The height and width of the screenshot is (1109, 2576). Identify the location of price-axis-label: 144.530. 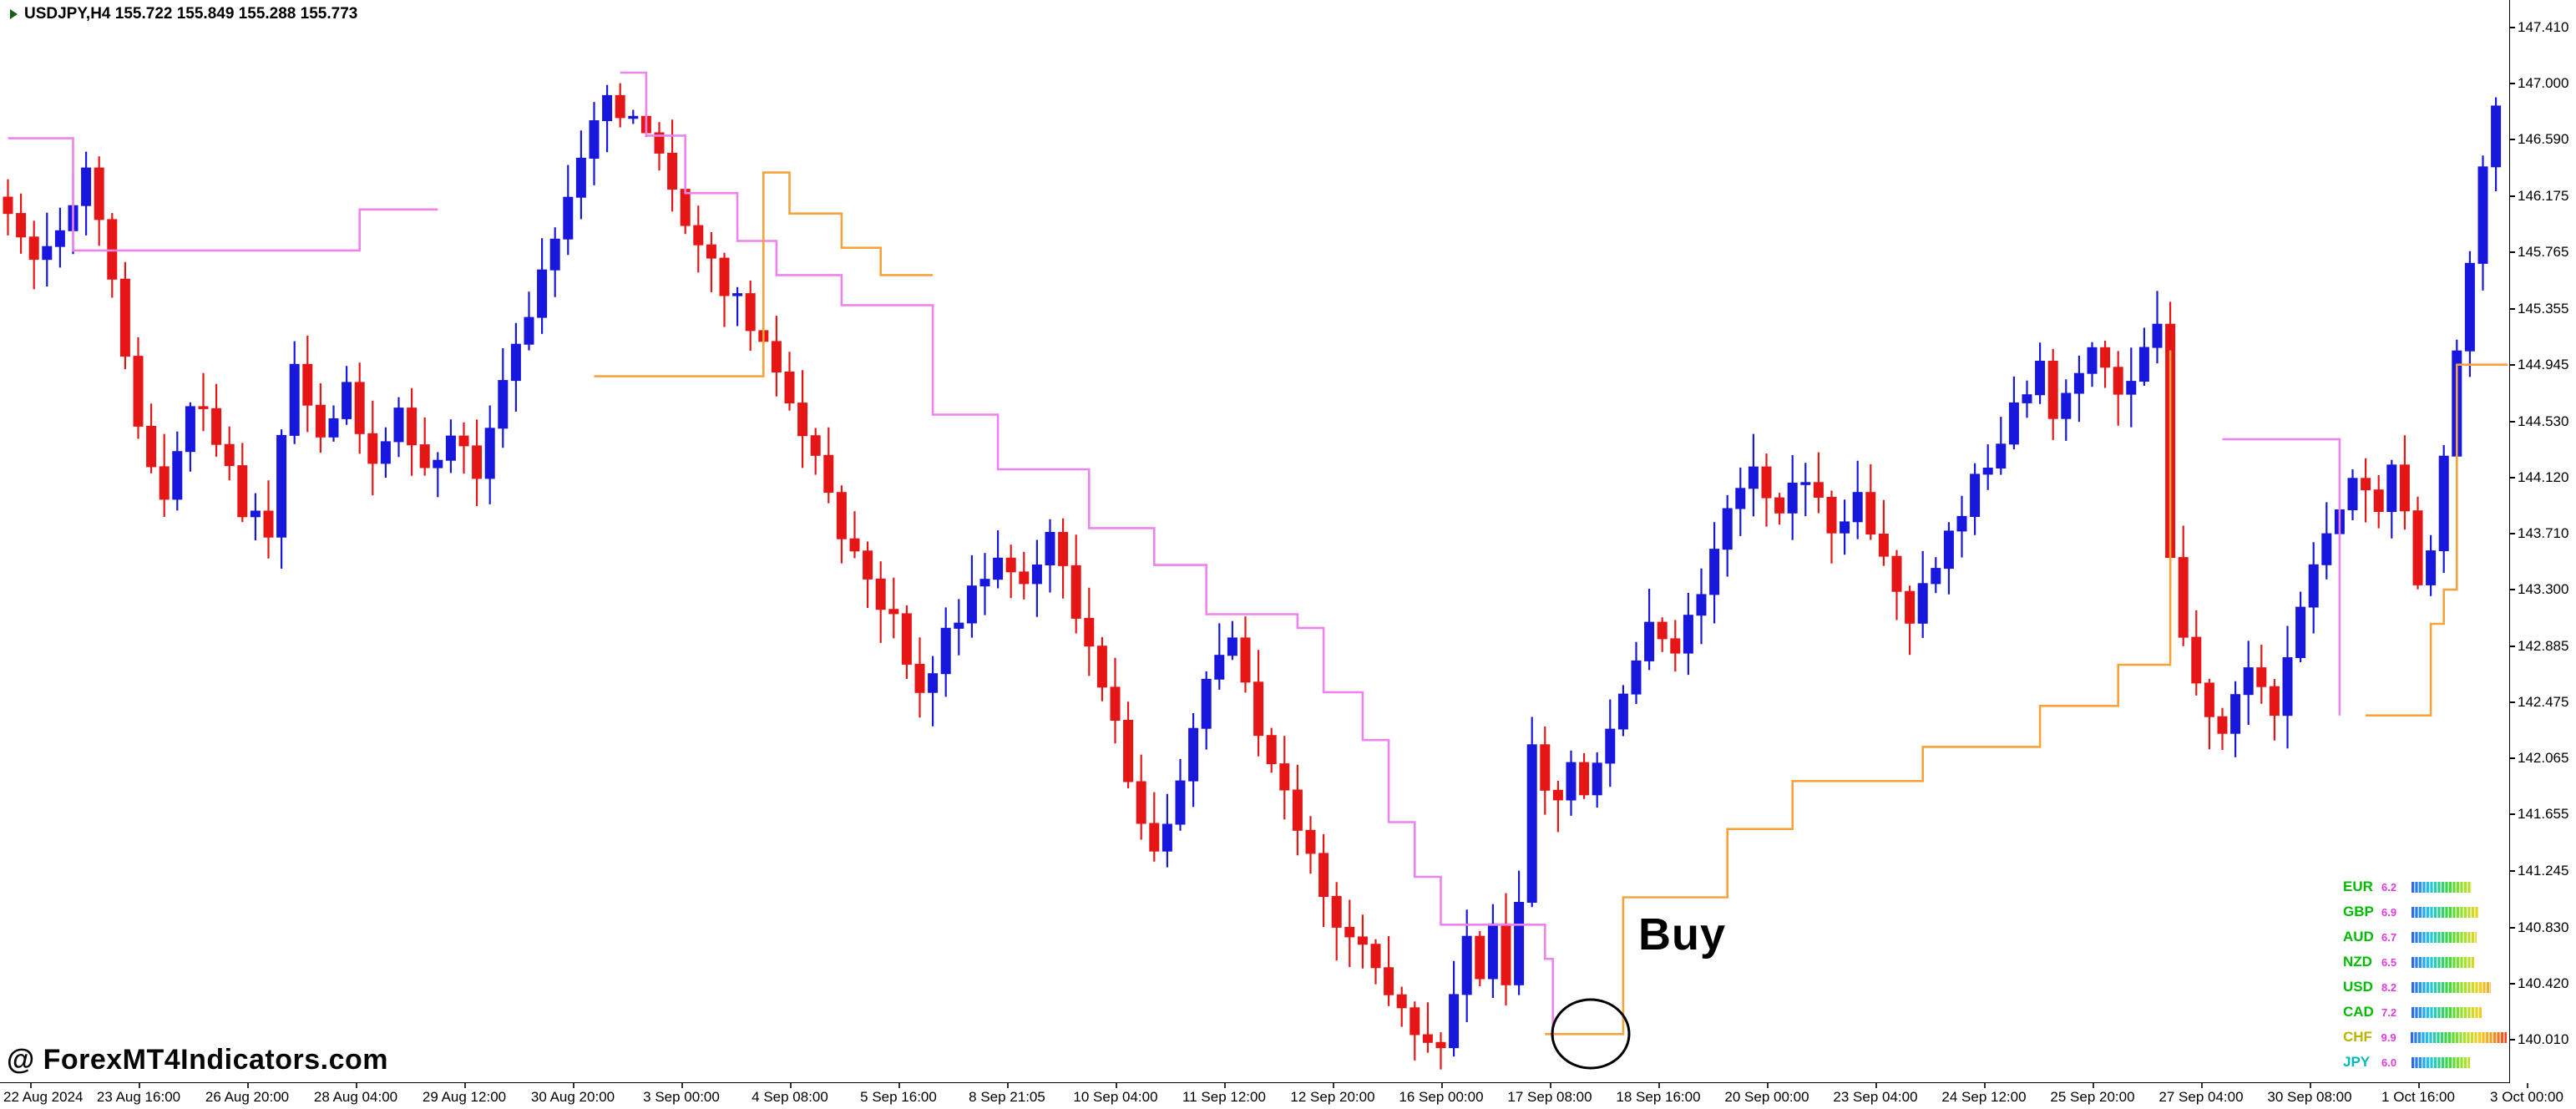
(2543, 421).